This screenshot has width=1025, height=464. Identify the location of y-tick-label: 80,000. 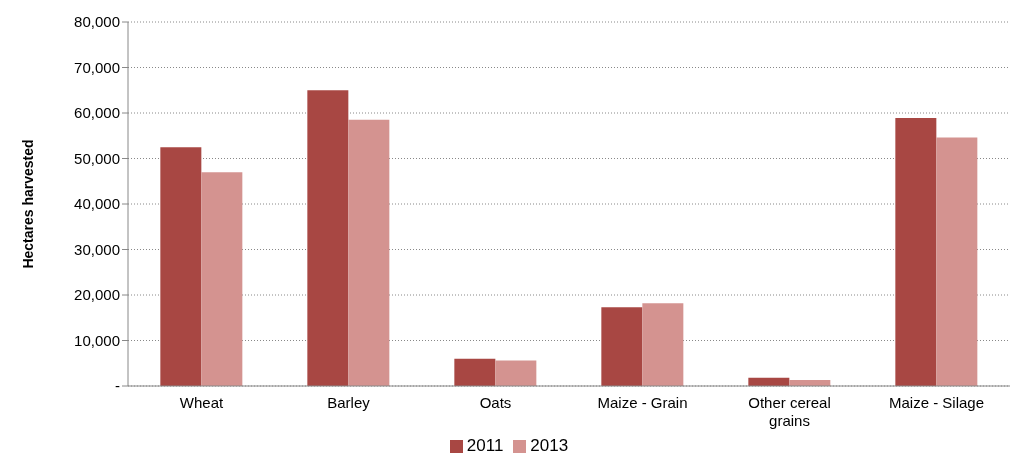
(97, 22).